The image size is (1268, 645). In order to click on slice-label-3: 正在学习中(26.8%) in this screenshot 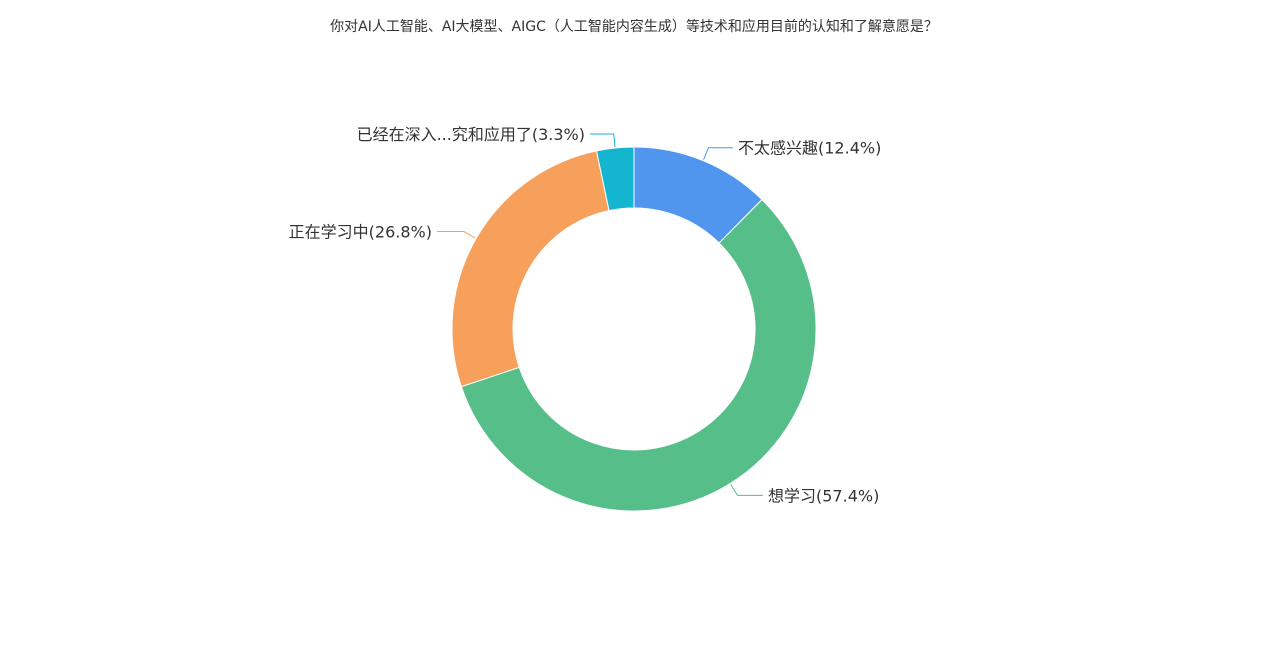, I will do `click(360, 232)`.